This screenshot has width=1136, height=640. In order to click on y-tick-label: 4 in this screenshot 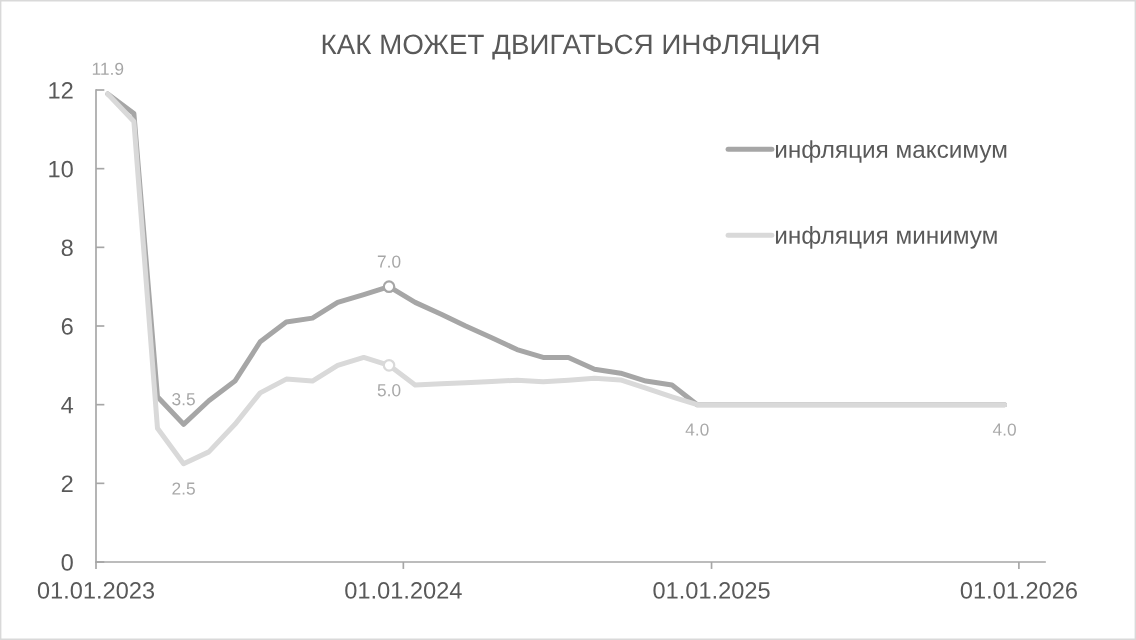, I will do `click(67, 405)`.